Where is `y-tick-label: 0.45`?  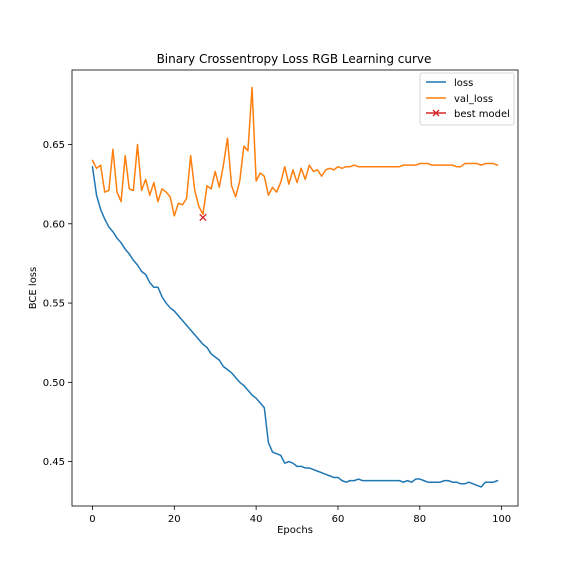 y-tick-label: 0.45 is located at coordinates (54, 462).